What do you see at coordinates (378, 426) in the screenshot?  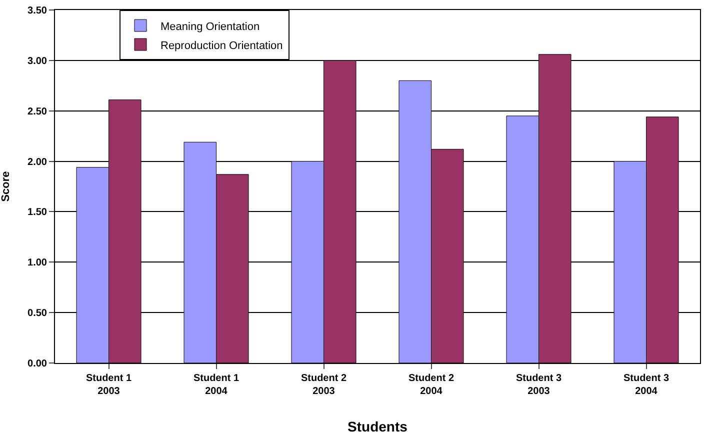 I see `x-axis-title: Students` at bounding box center [378, 426].